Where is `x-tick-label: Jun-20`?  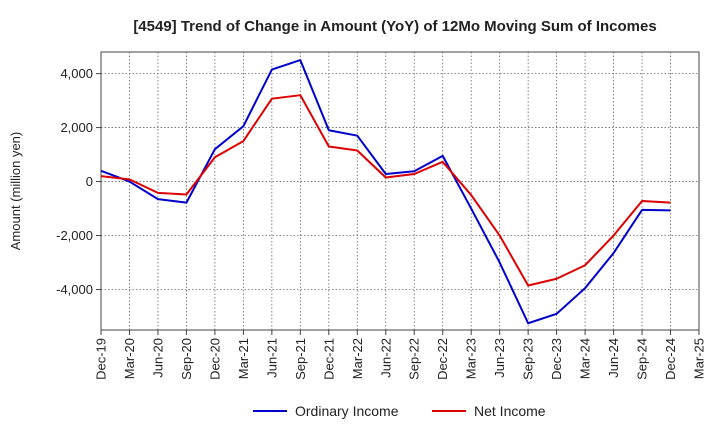 x-tick-label: Jun-20 is located at coordinates (157, 358).